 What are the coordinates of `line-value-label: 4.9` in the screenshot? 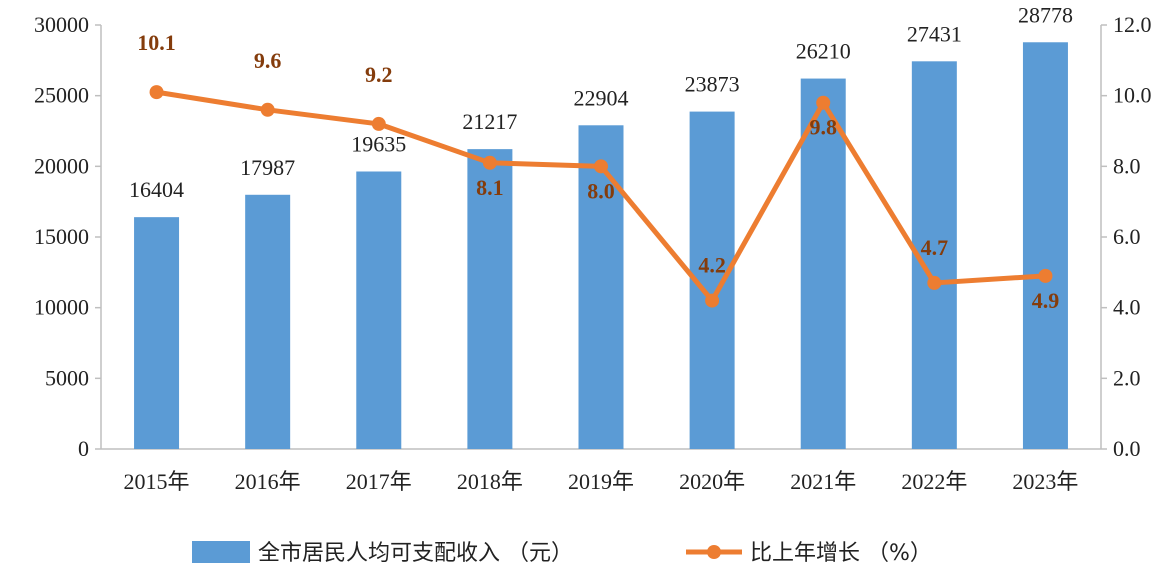 It's located at (1046, 300).